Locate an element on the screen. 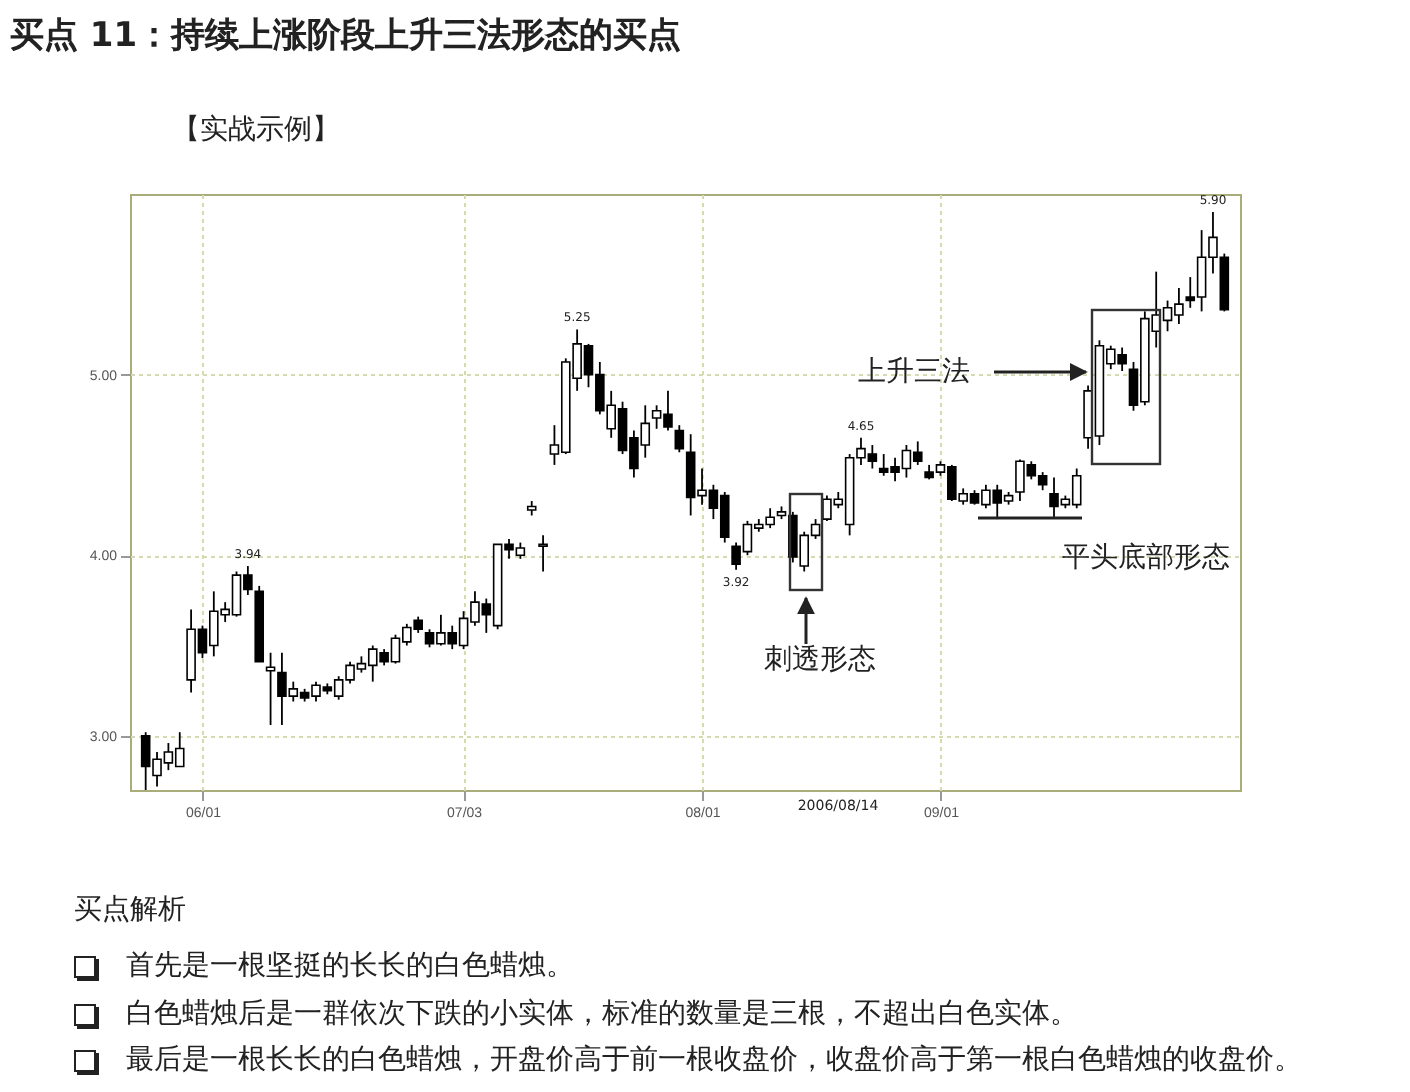 The image size is (1410, 1092). chart-subtitle: 【实战示例】 is located at coordinates (256, 130).